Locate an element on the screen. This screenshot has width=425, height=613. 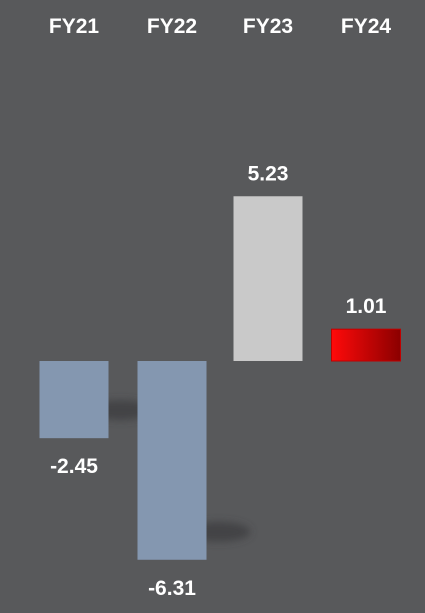
category-label-fy21: FY21 is located at coordinates (74, 26).